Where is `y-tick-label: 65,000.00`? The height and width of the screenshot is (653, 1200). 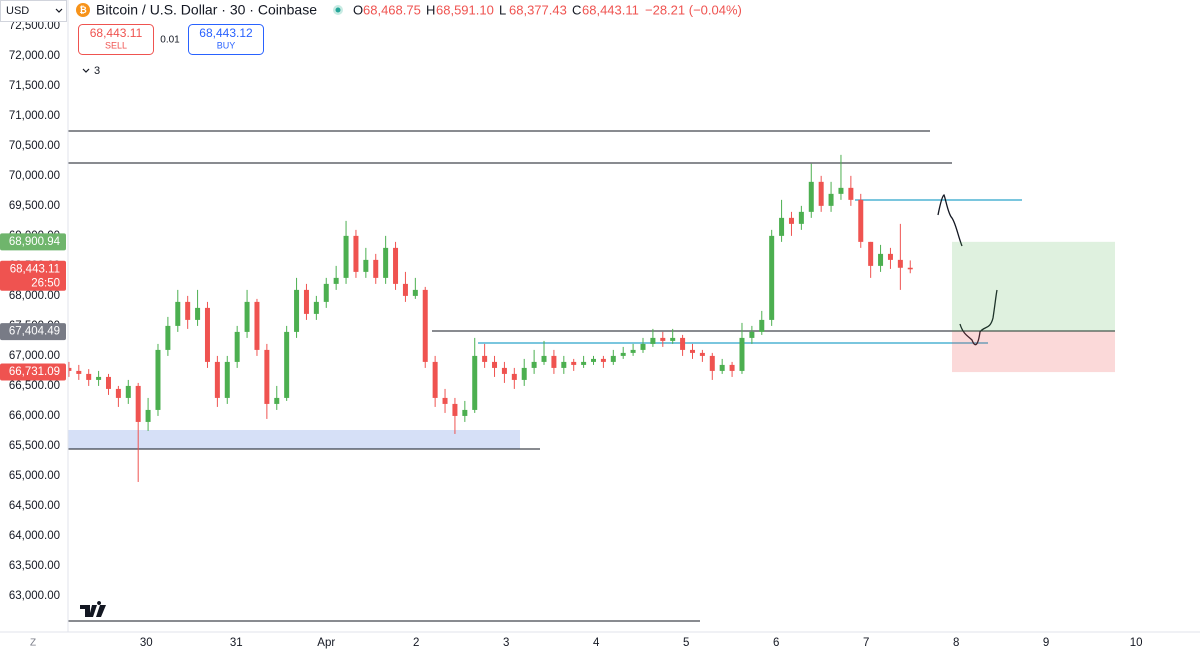 y-tick-label: 65,000.00 is located at coordinates (34, 476).